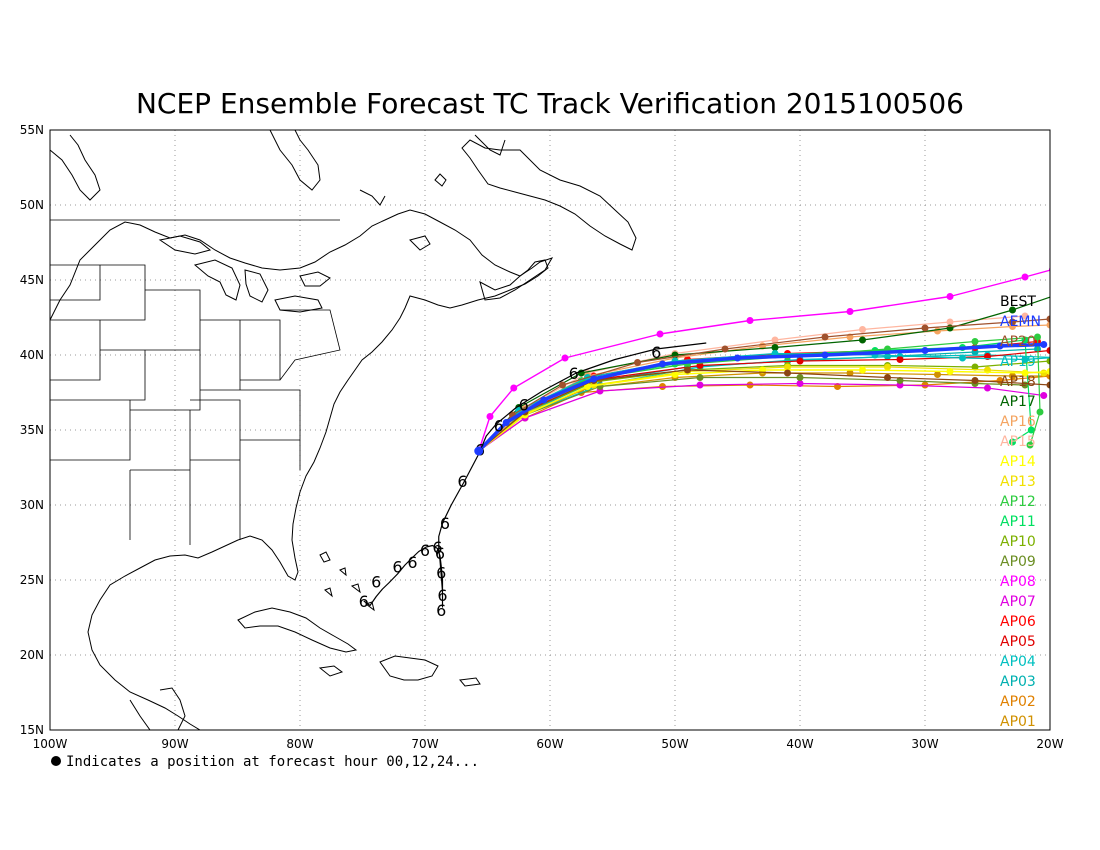 The height and width of the screenshot is (850, 1100). Describe the element at coordinates (1018, 682) in the screenshot. I see `legend-entry-ap03: AP03` at that location.